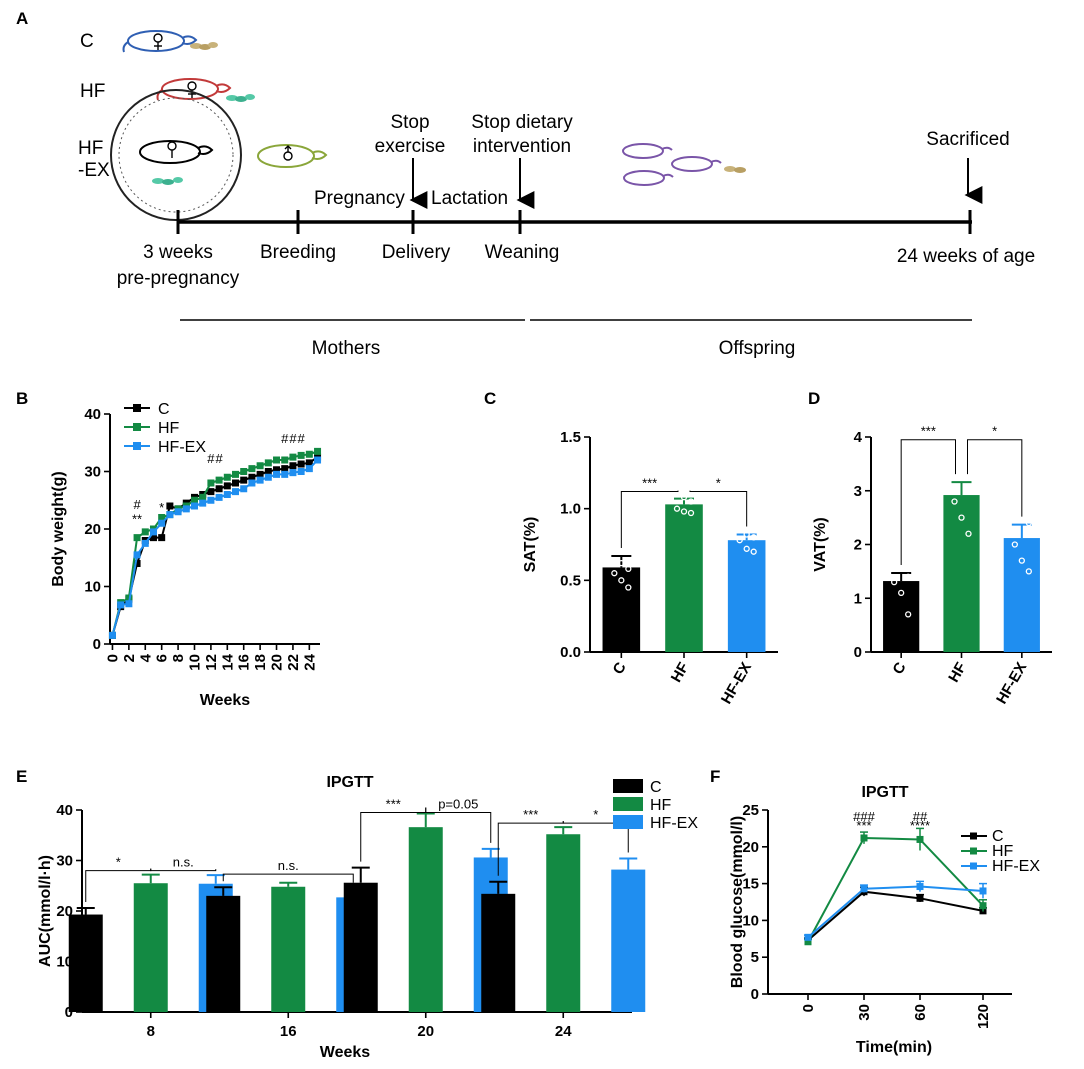  I want to click on rat-mother-green-icon, so click(292, 156).